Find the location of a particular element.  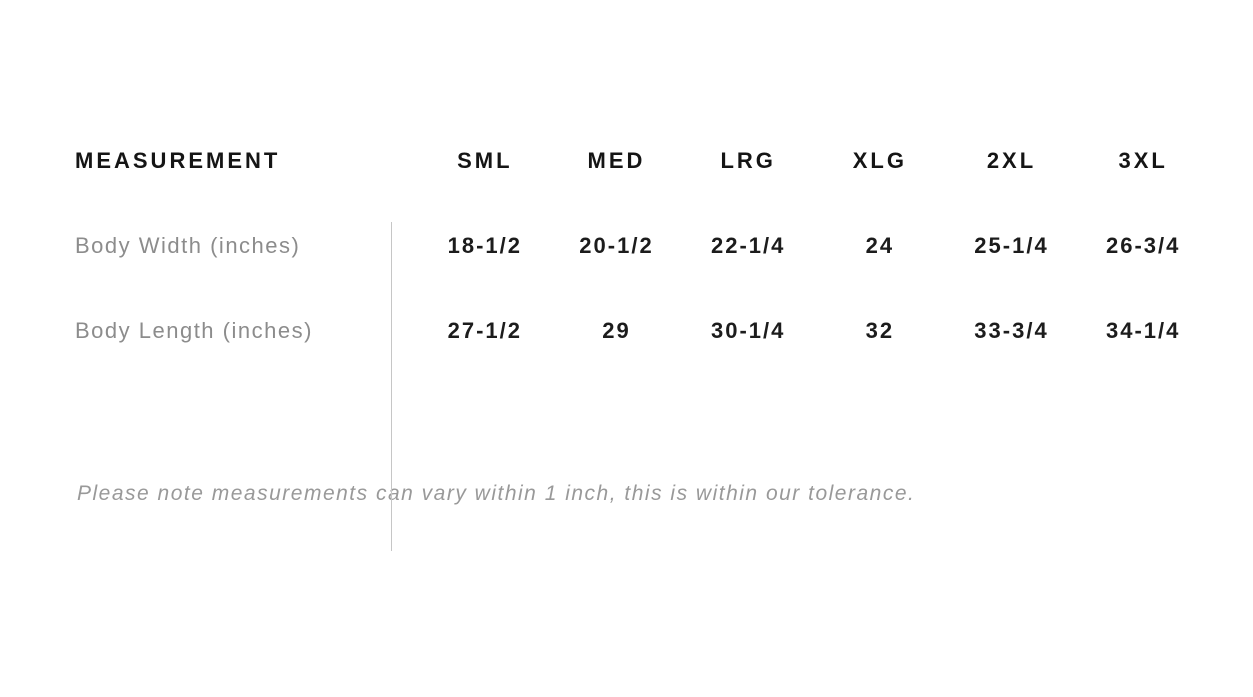

column-header-med: MED is located at coordinates (616, 160).